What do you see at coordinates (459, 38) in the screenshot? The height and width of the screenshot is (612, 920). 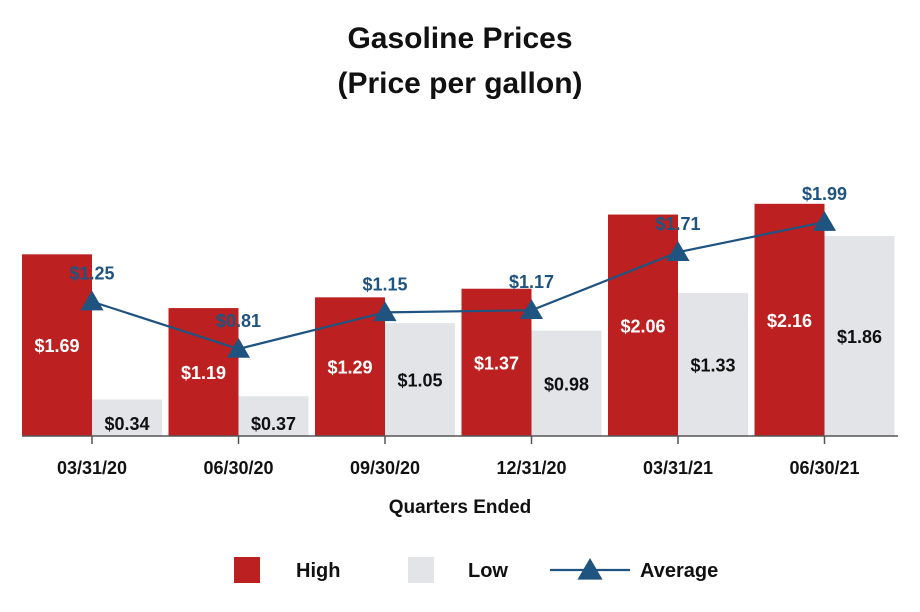 I see `chart-title: Gasoline Prices` at bounding box center [459, 38].